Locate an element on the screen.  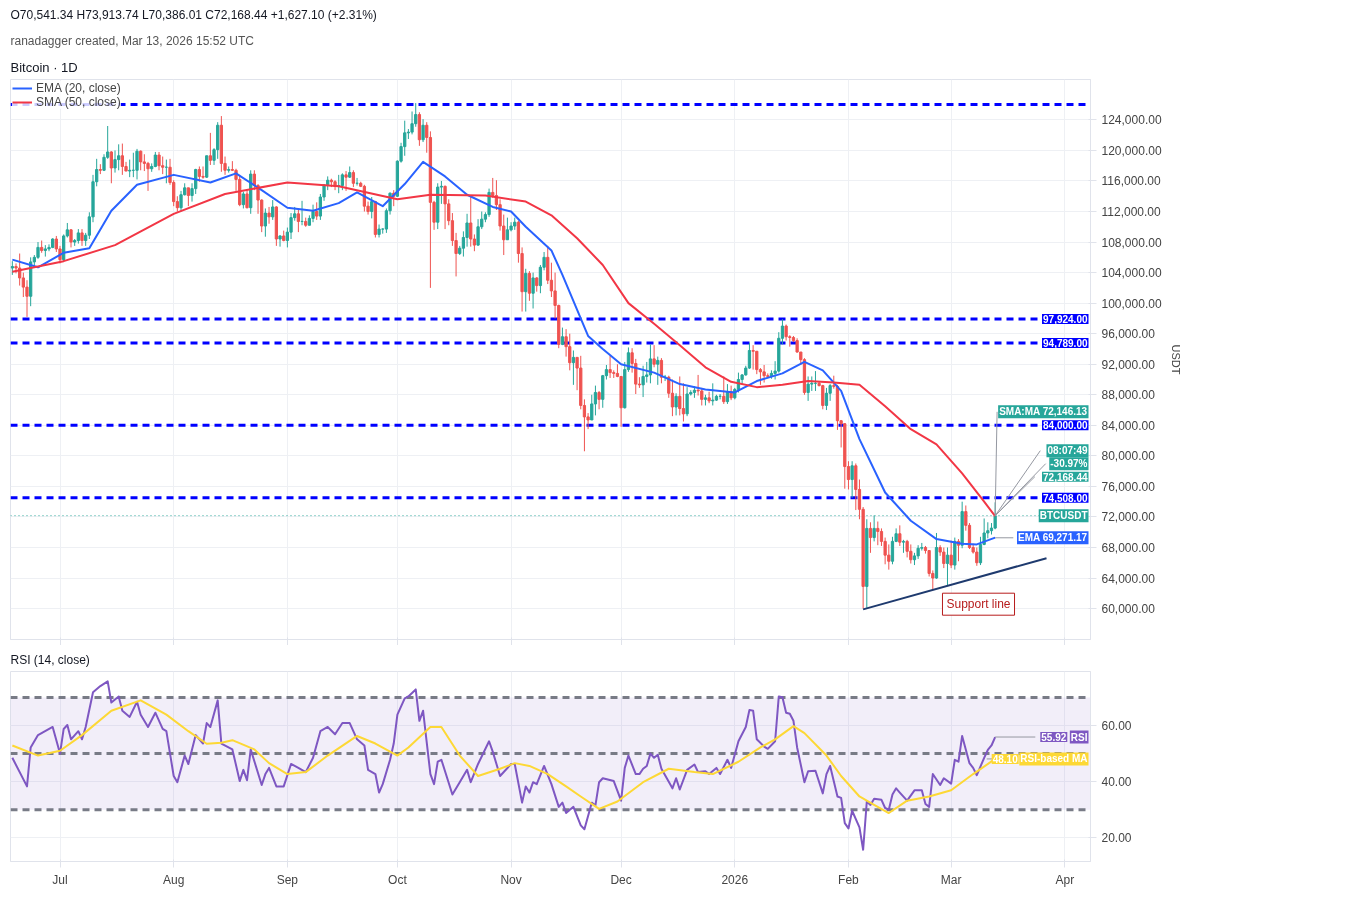
y-tick-label: 84,000.00 is located at coordinates (1128, 425).